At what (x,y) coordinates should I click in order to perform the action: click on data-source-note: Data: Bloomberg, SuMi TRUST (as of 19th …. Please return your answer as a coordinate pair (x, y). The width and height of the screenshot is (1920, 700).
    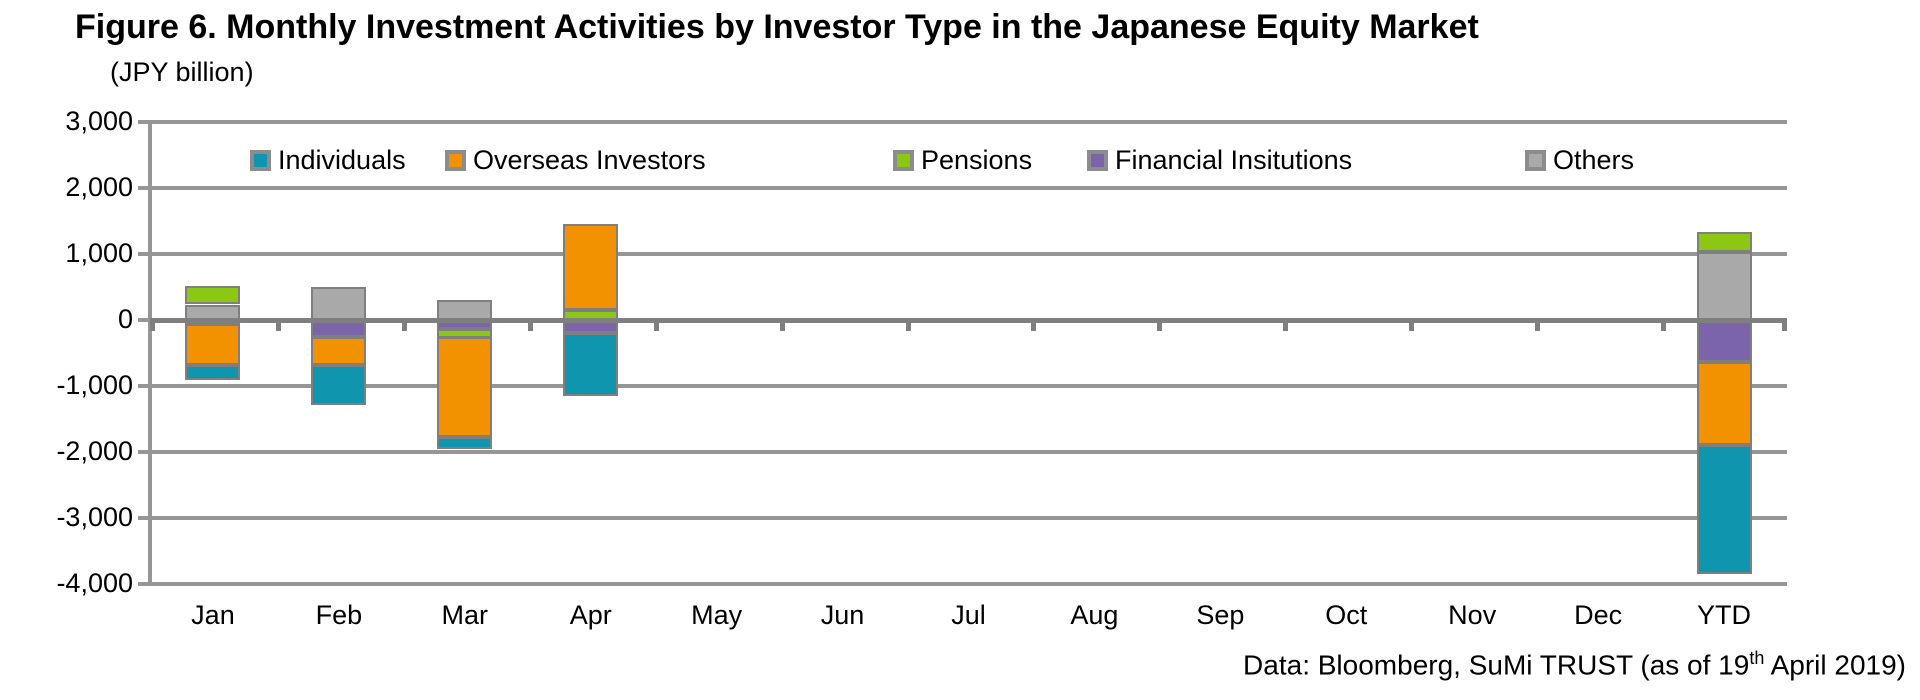
    Looking at the image, I should click on (1574, 664).